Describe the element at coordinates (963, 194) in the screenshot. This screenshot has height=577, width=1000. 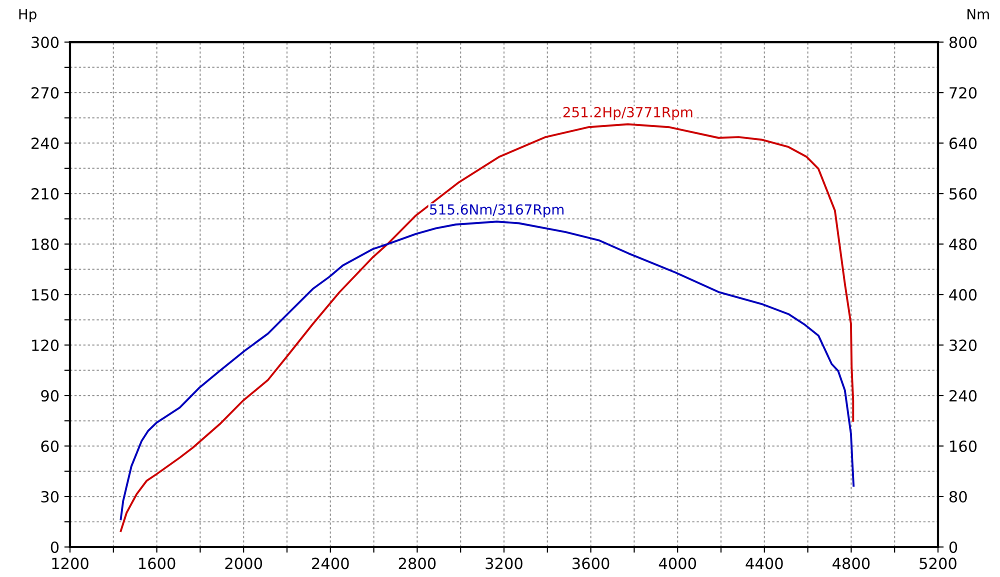
I see `y2-tick-label: 560` at that location.